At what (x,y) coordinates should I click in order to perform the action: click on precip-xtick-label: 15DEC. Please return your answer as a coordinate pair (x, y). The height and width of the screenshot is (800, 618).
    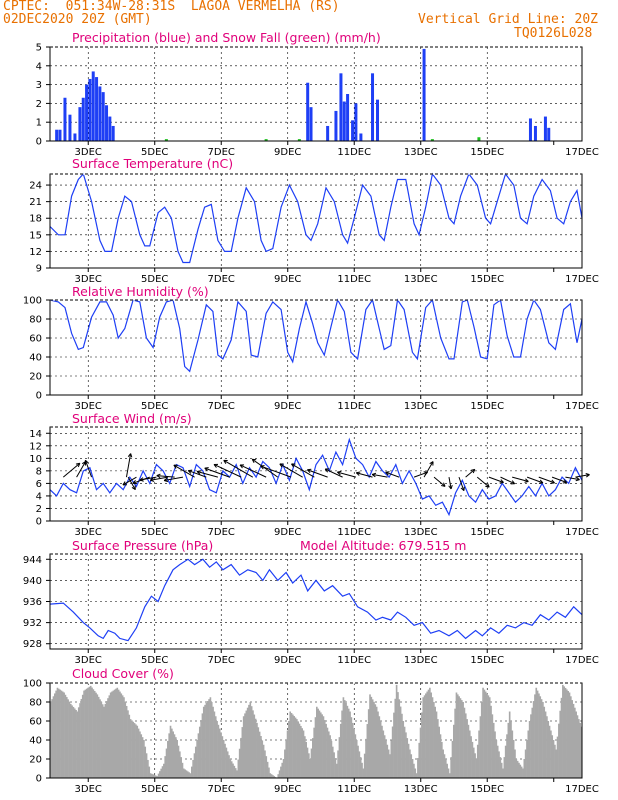
    Looking at the image, I should click on (487, 152).